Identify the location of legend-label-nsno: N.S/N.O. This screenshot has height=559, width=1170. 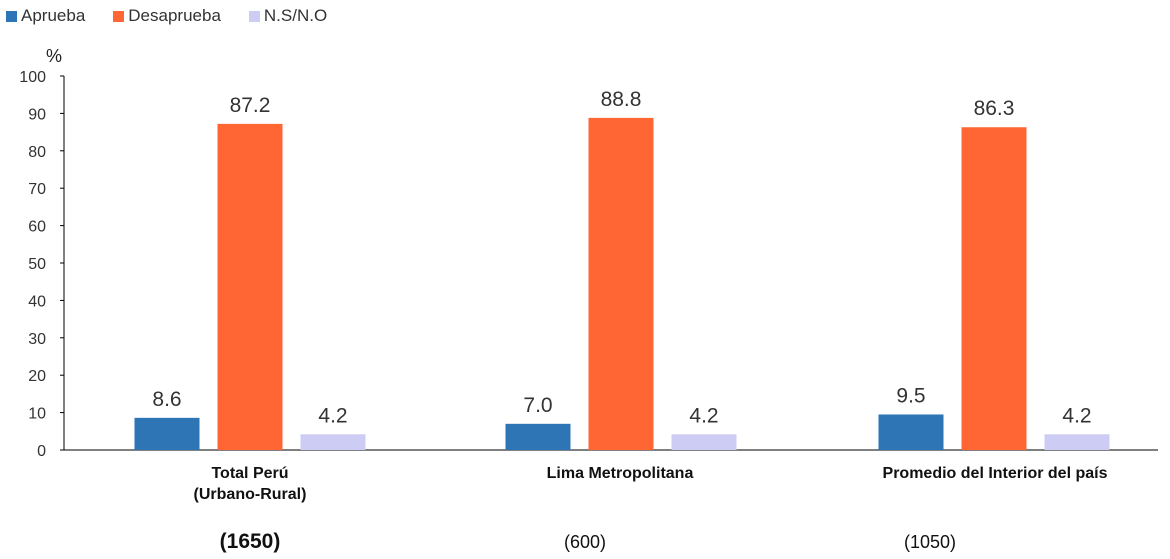
(295, 15).